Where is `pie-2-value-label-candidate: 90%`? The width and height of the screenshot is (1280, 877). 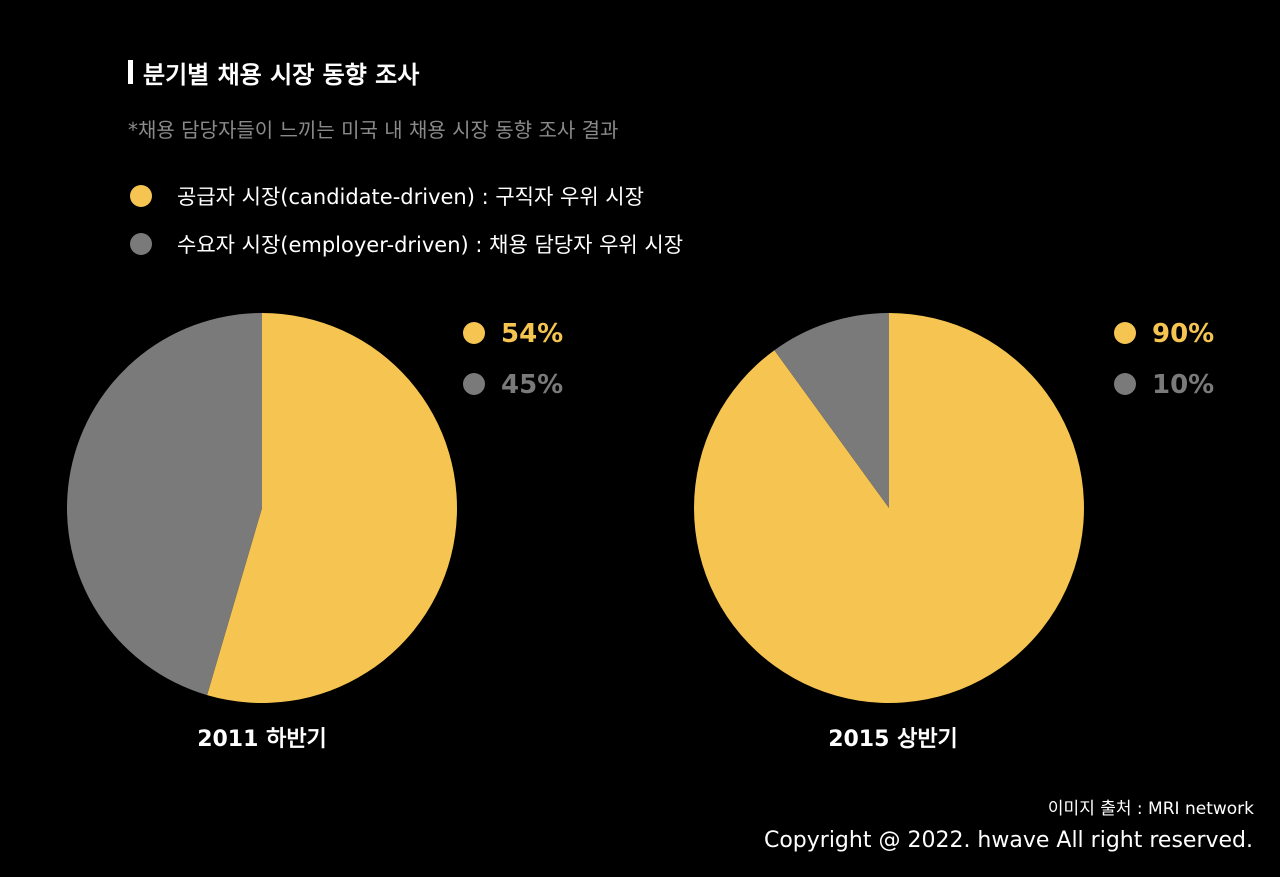 pie-2-value-label-candidate: 90% is located at coordinates (1183, 334).